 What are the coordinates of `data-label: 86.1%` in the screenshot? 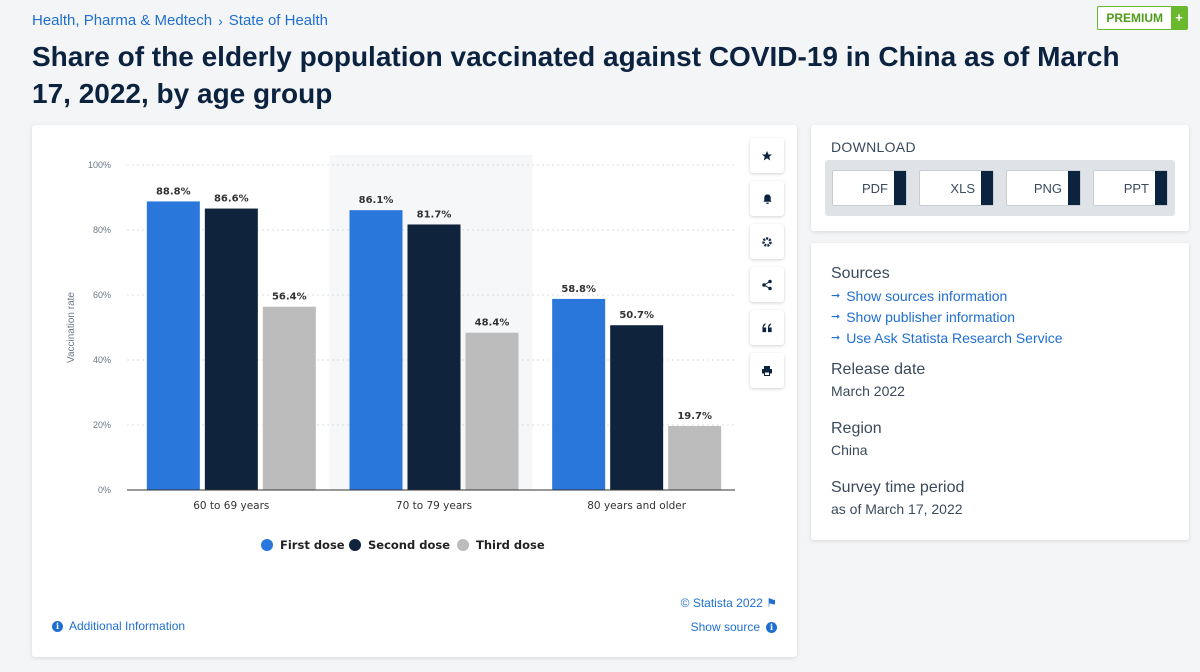 It's located at (376, 200).